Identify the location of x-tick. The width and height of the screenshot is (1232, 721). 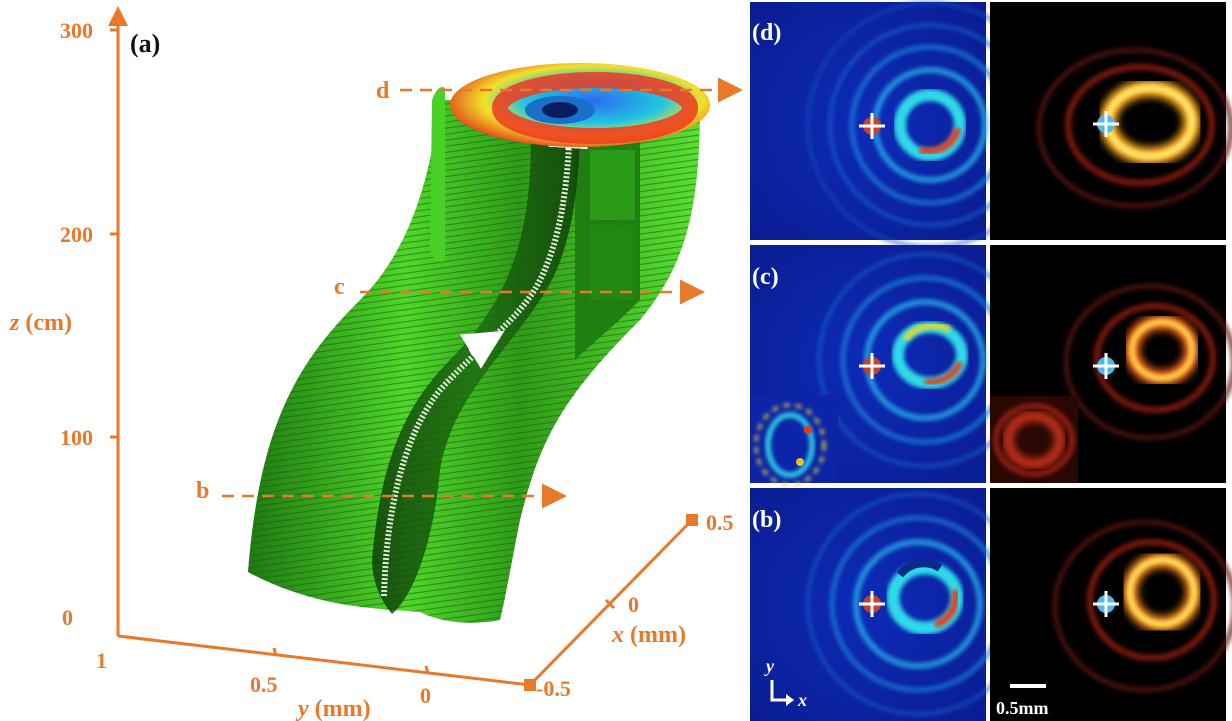
(610, 604).